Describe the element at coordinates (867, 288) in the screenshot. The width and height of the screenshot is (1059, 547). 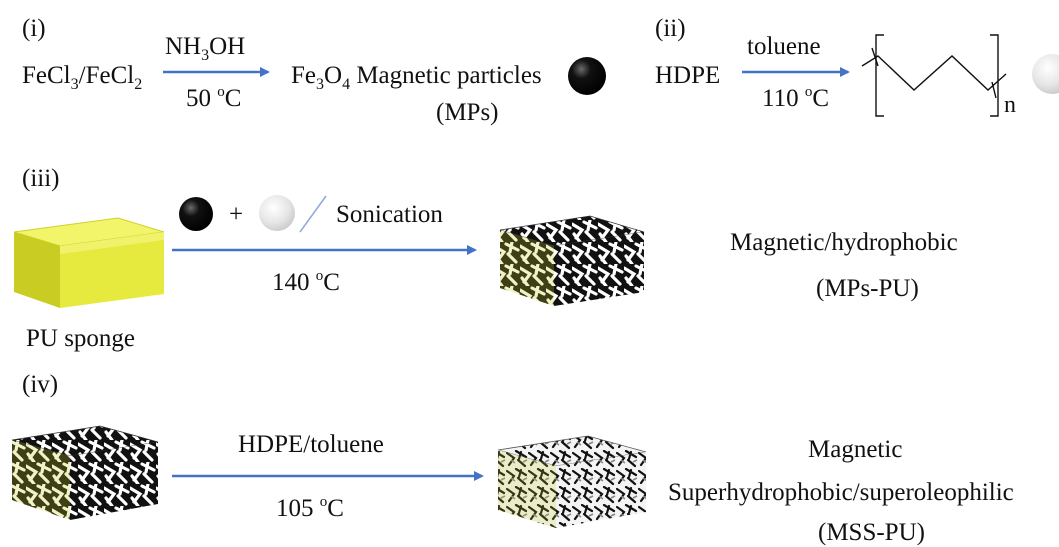
I see `result-iii-line2: (MPs-PU)` at that location.